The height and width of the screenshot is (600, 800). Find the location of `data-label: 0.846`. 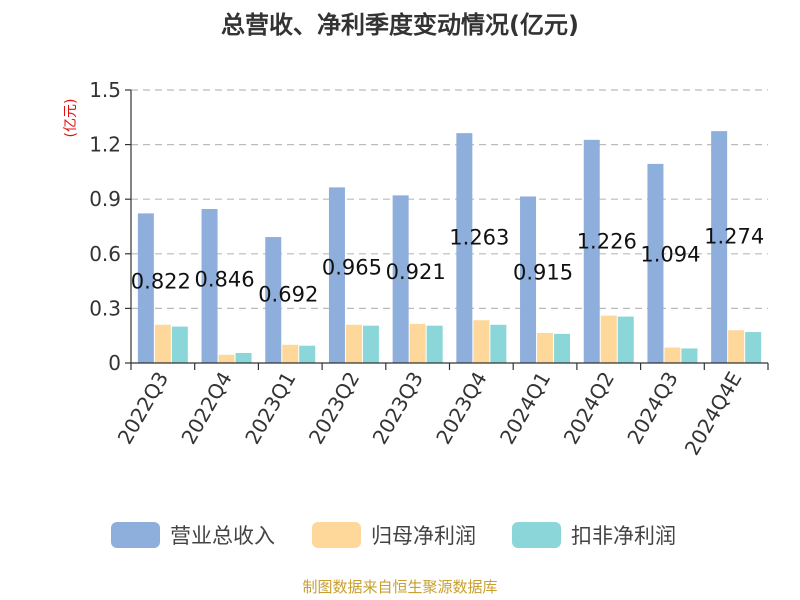

data-label: 0.846 is located at coordinates (224, 279).